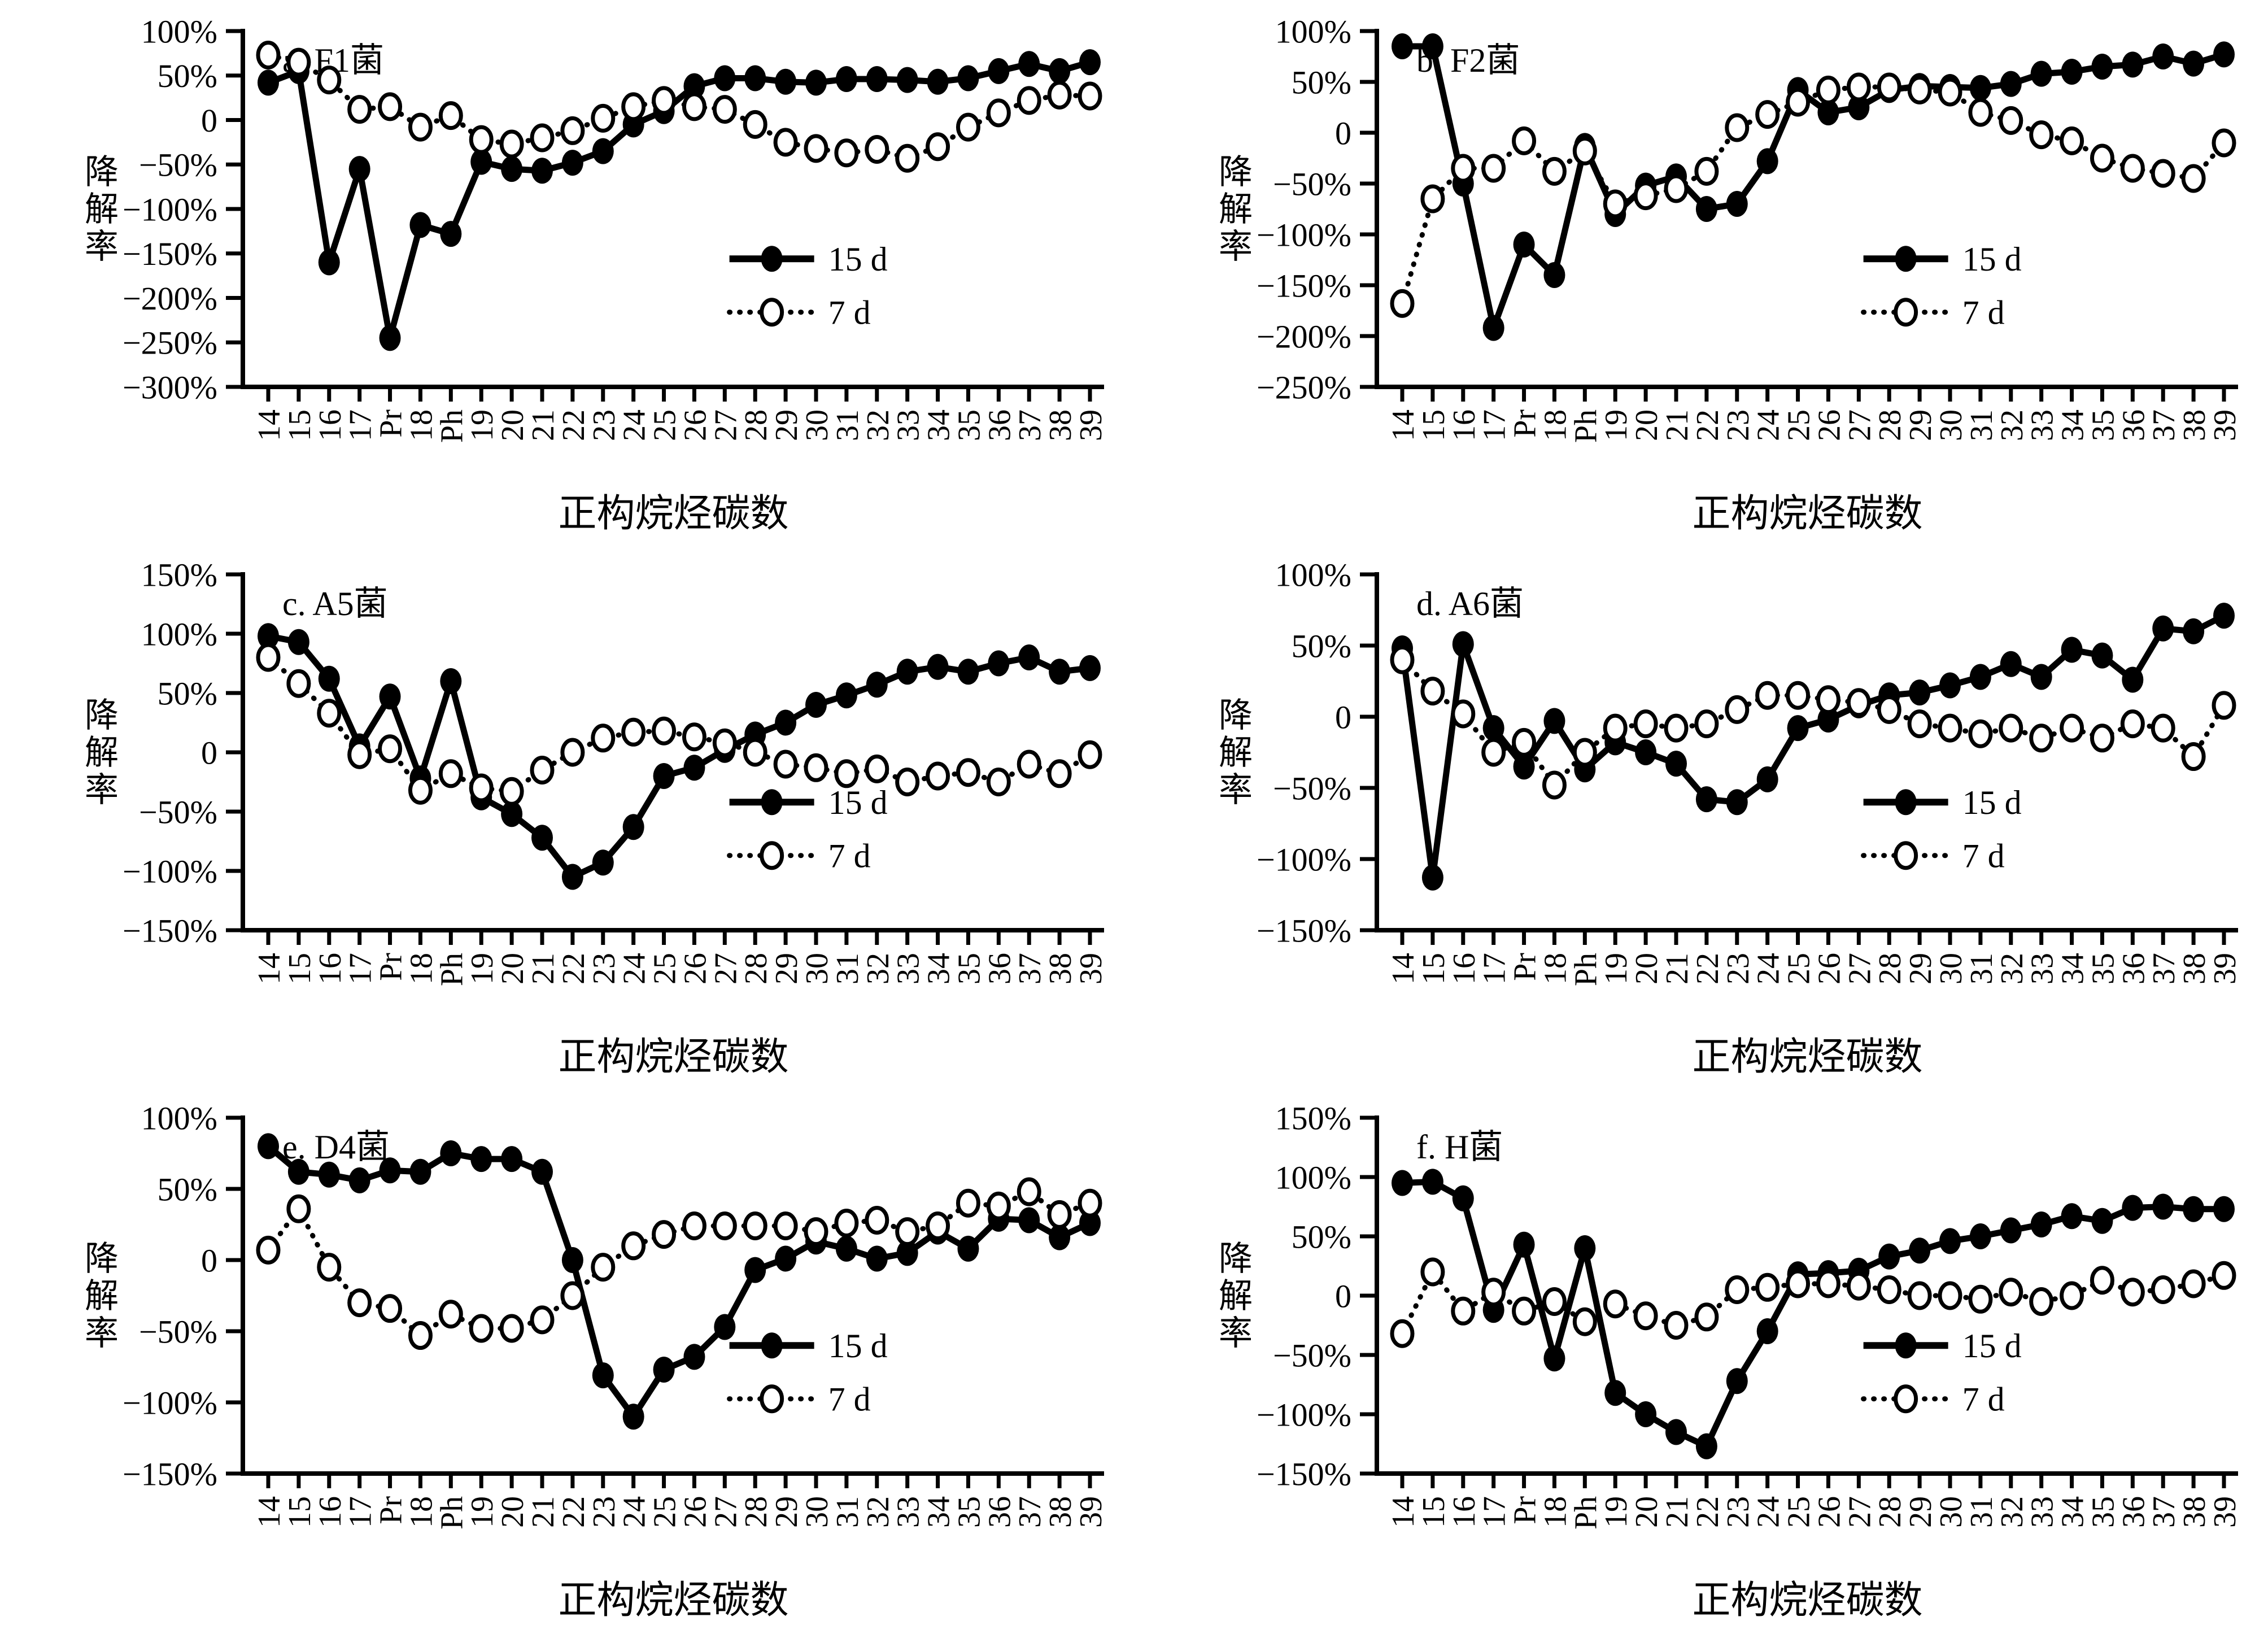 The width and height of the screenshot is (2268, 1630). What do you see at coordinates (772, 259) in the screenshot?
I see `legend-marker-filled-circle` at bounding box center [772, 259].